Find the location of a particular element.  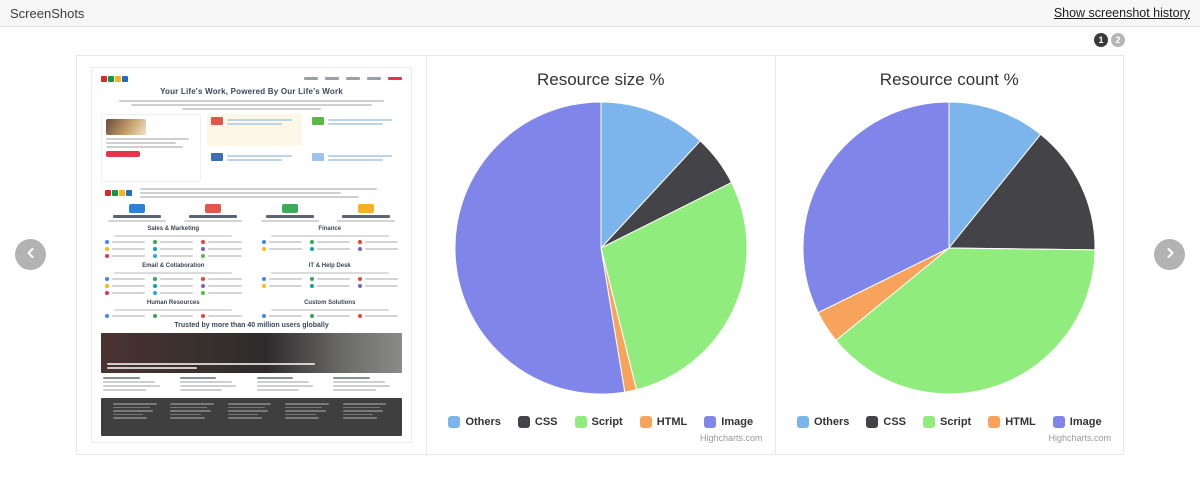

carousel-prev-button is located at coordinates (30, 254).